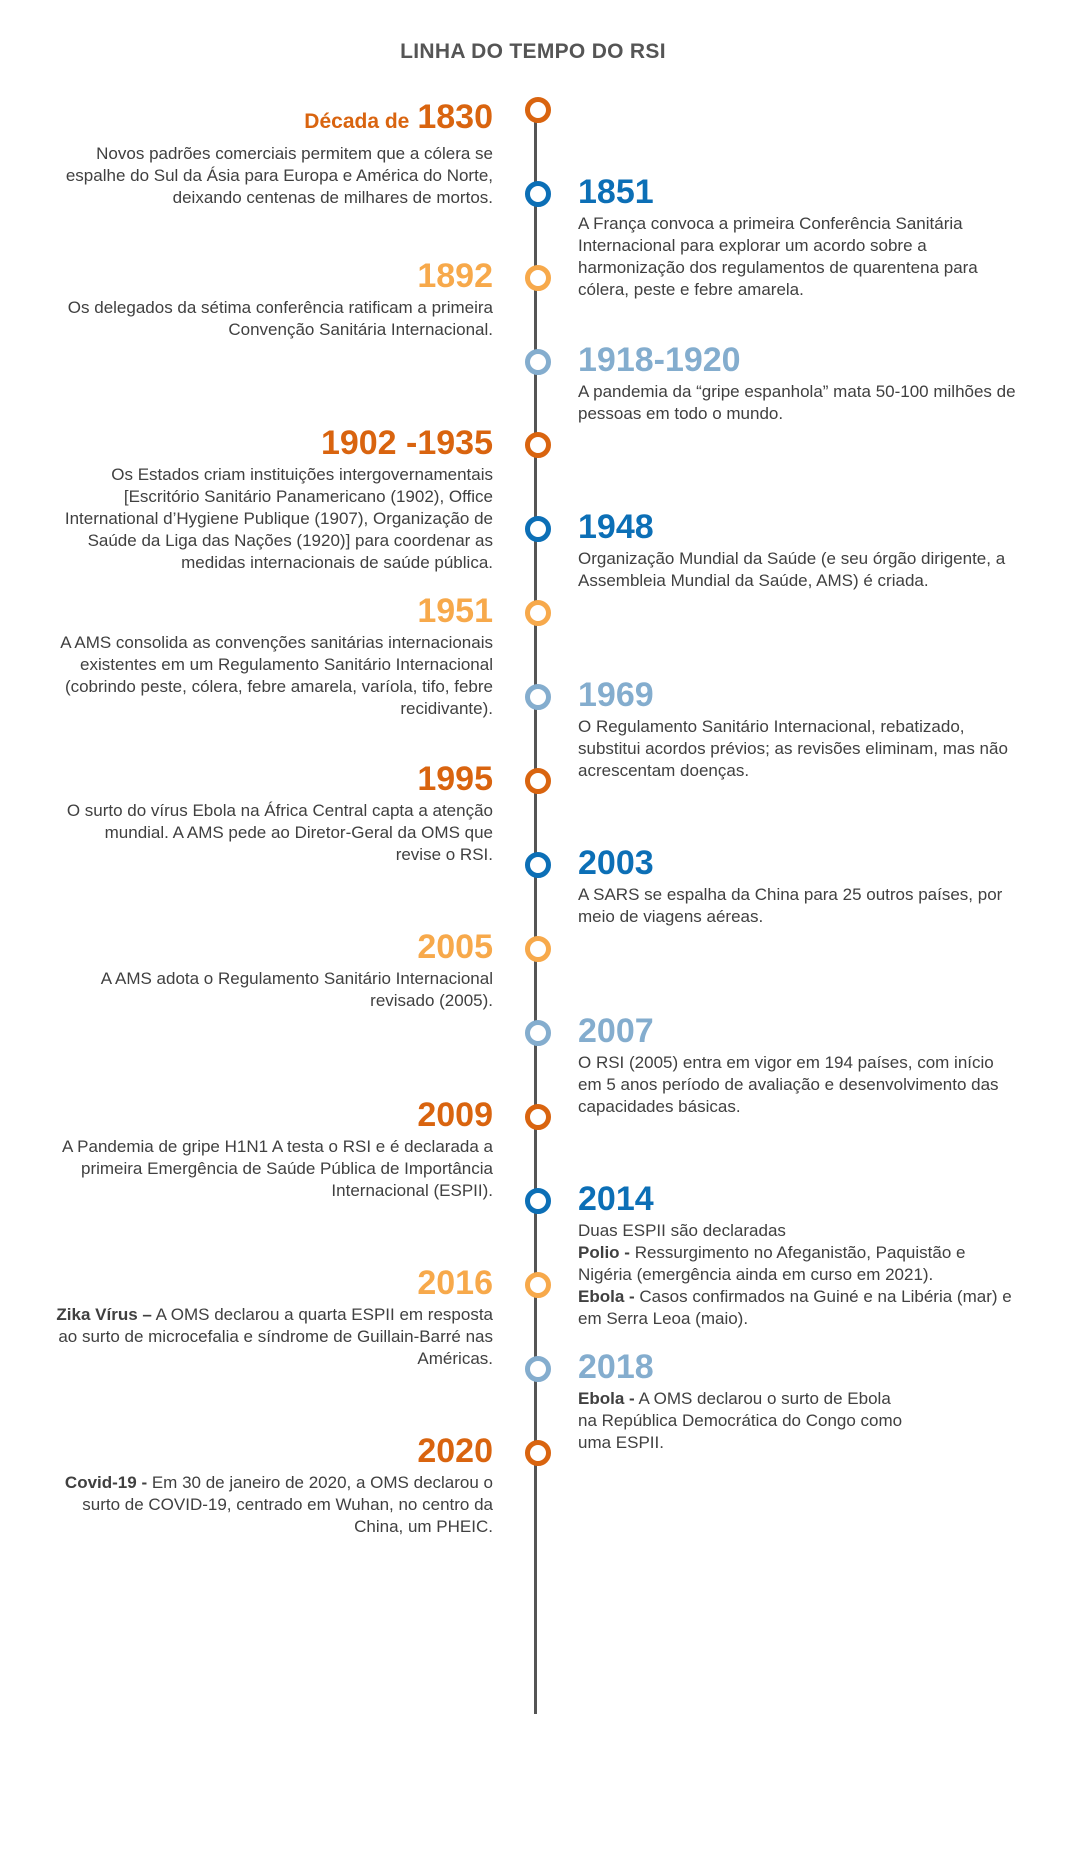 Image resolution: width=1066 pixels, height=1850 pixels. I want to click on event-year: 1995, so click(455, 779).